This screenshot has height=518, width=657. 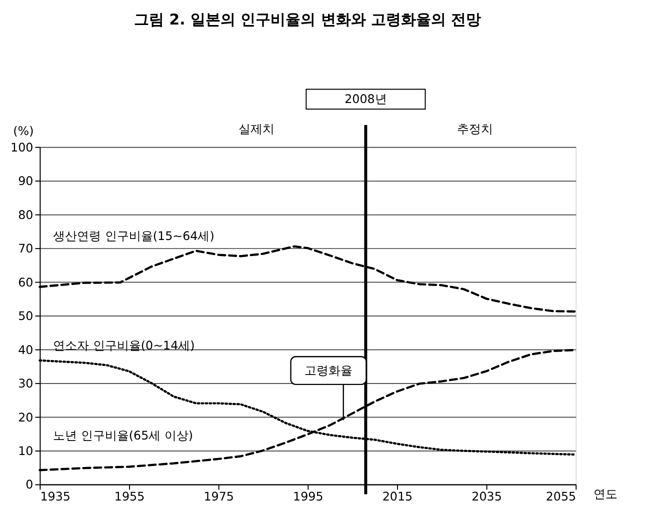 What do you see at coordinates (124, 345) in the screenshot?
I see `series-label: 연소자 인구비율(0~14세)` at bounding box center [124, 345].